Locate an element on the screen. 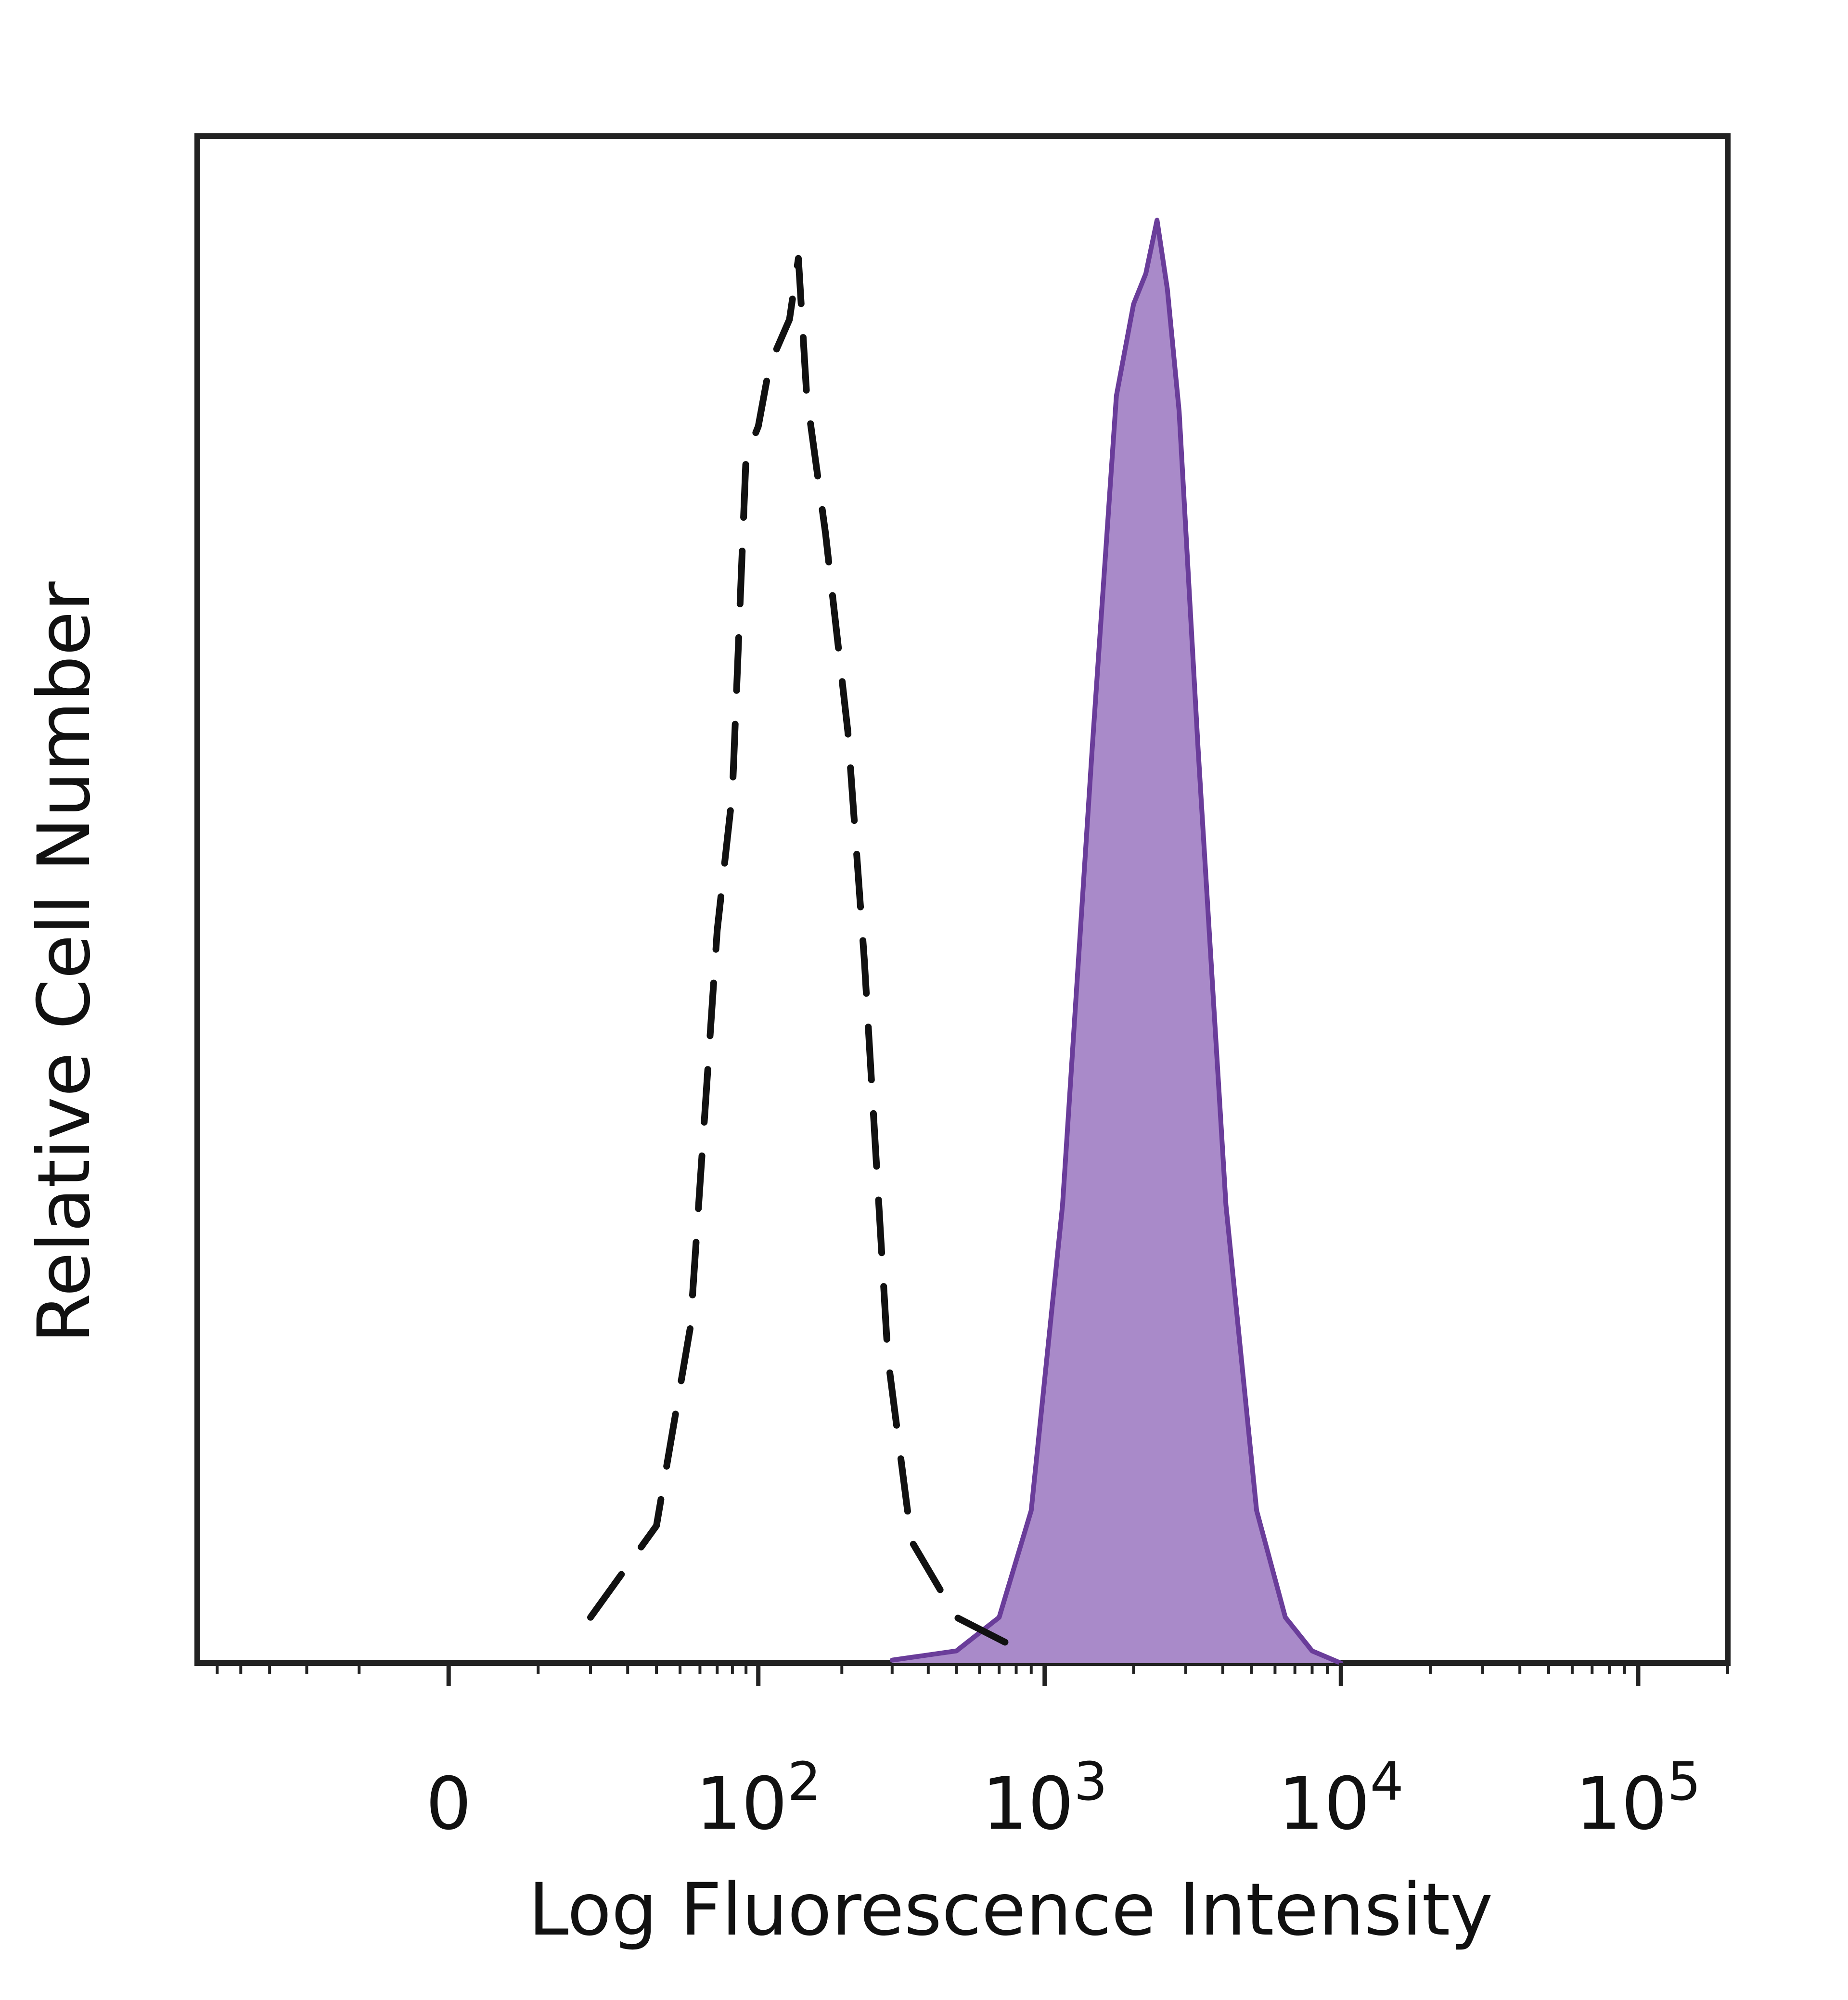 The height and width of the screenshot is (2000, 1848). y-axis-title: Relative Cell Number is located at coordinates (64, 962).